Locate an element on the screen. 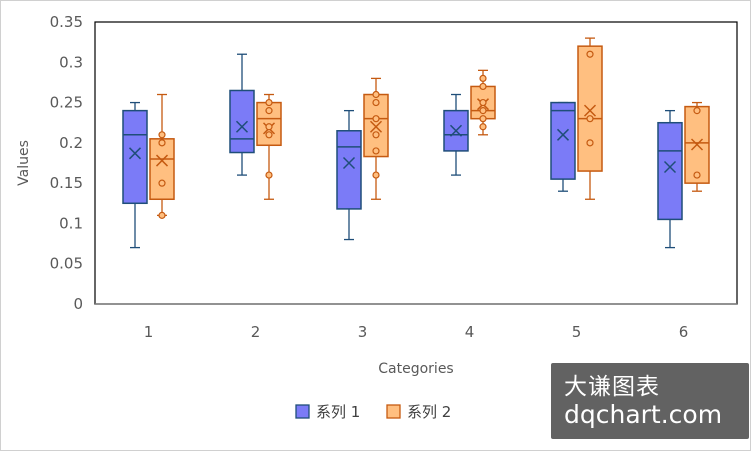 Image resolution: width=751 pixels, height=451 pixels. box-s2-c3 is located at coordinates (376, 138).